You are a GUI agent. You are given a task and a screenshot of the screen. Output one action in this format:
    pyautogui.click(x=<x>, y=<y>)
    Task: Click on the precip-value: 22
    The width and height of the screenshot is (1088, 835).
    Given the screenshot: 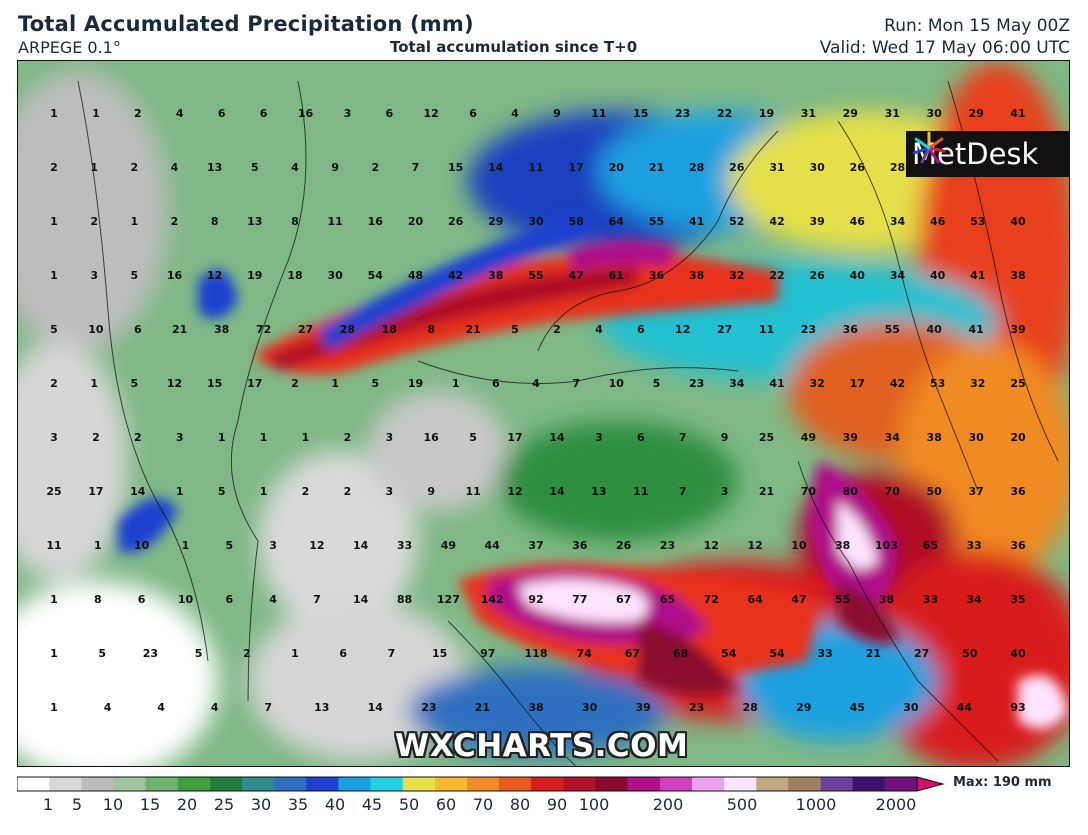 What is the action you would take?
    pyautogui.click(x=724, y=113)
    